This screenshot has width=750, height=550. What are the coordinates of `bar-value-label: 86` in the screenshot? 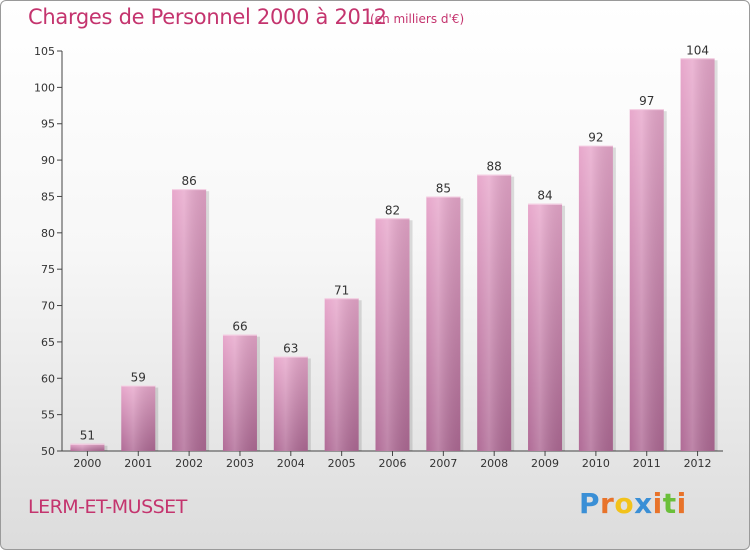 It's located at (188, 181).